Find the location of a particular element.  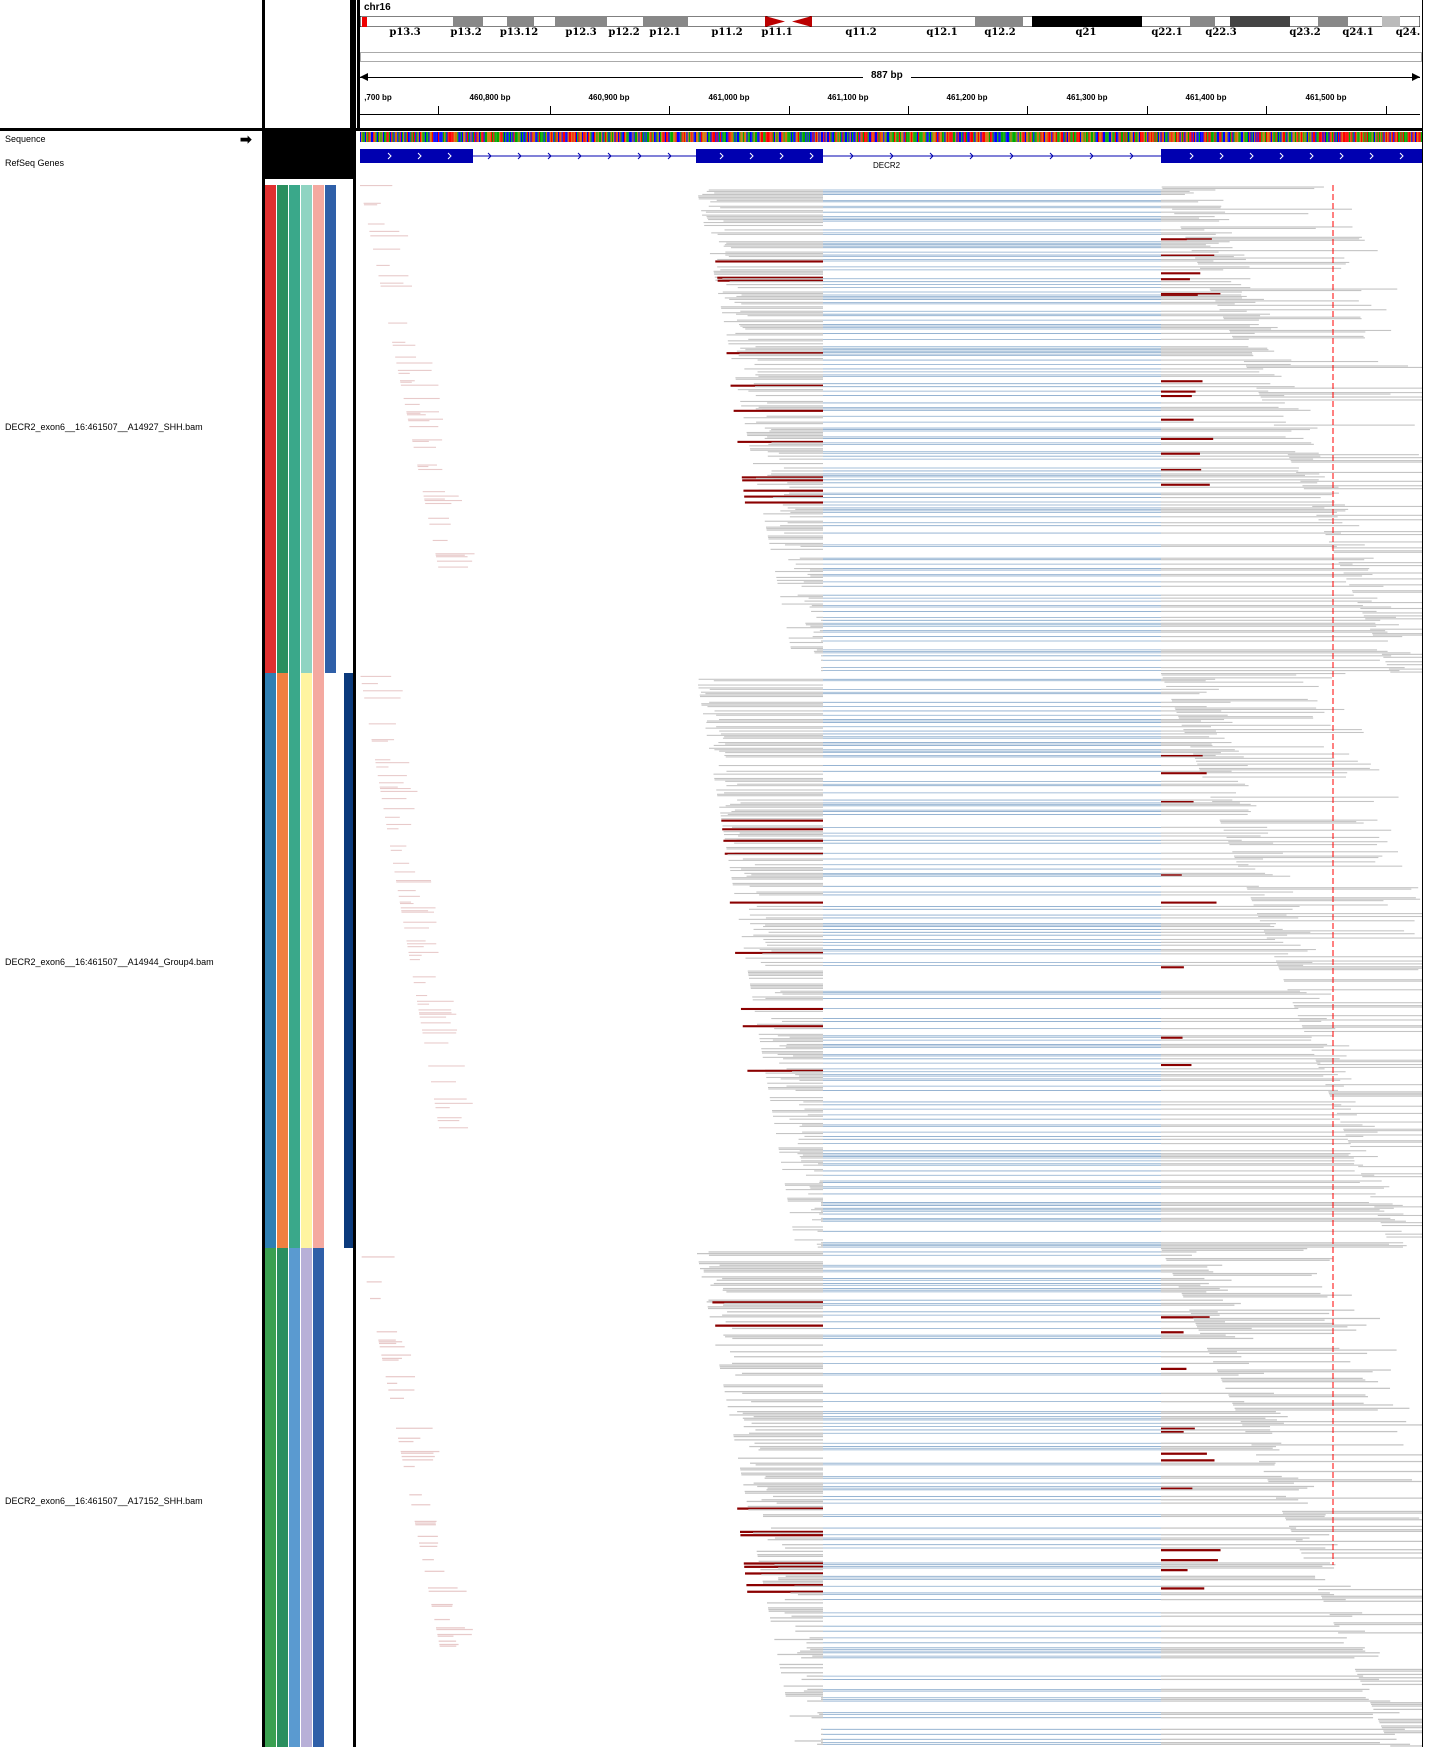

strand-arrow-icon: ➡ is located at coordinates (246, 139).